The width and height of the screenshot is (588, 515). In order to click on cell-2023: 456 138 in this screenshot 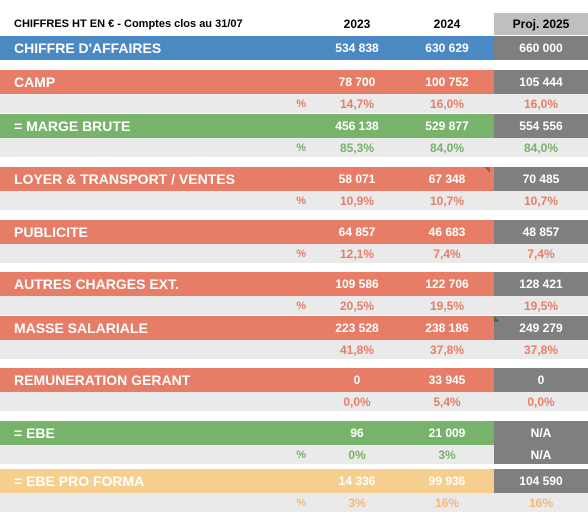, I will do `click(357, 126)`.